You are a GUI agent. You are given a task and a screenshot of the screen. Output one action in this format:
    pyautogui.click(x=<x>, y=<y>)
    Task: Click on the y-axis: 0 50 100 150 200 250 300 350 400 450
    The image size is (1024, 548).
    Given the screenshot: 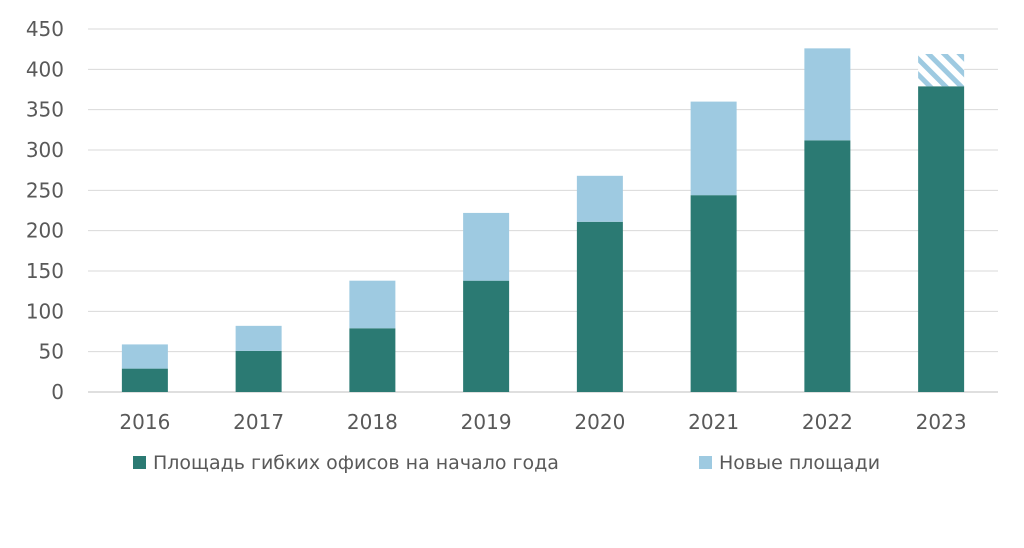 What is the action you would take?
    pyautogui.click(x=45, y=210)
    